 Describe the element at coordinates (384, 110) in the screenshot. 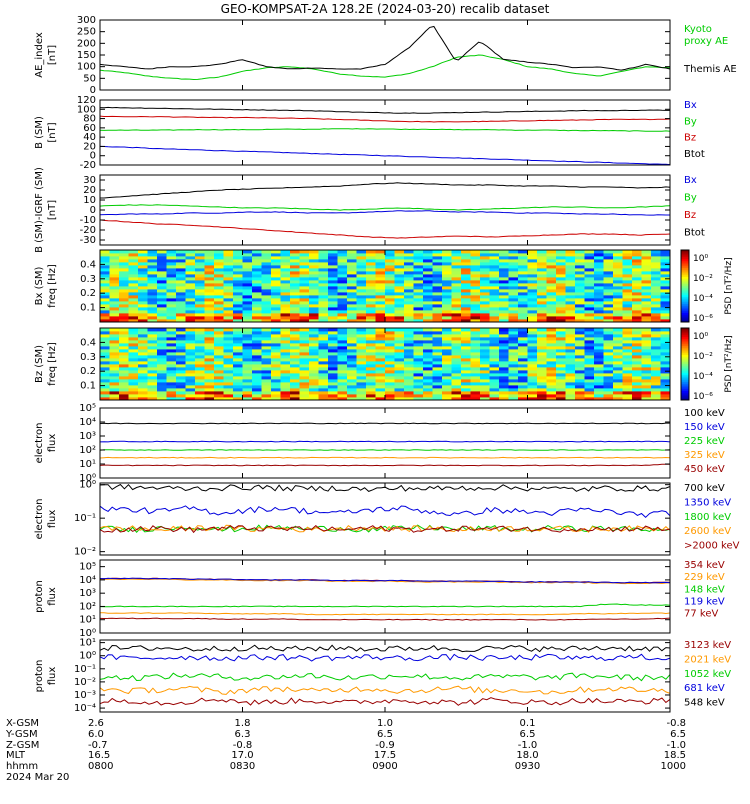

I see `series-line` at that location.